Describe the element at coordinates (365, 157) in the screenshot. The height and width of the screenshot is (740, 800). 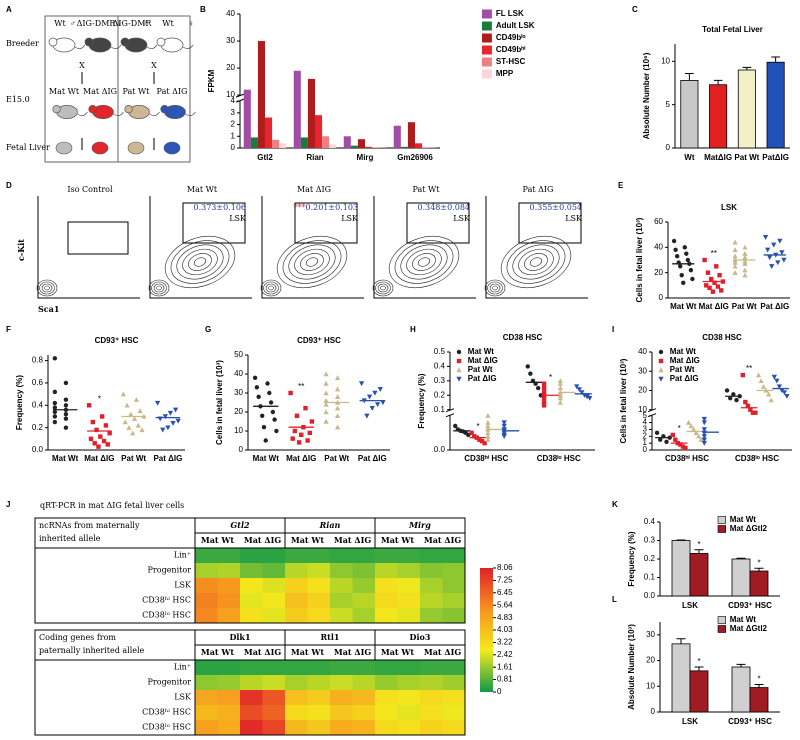
I see `x-tick-label: Mirg` at that location.